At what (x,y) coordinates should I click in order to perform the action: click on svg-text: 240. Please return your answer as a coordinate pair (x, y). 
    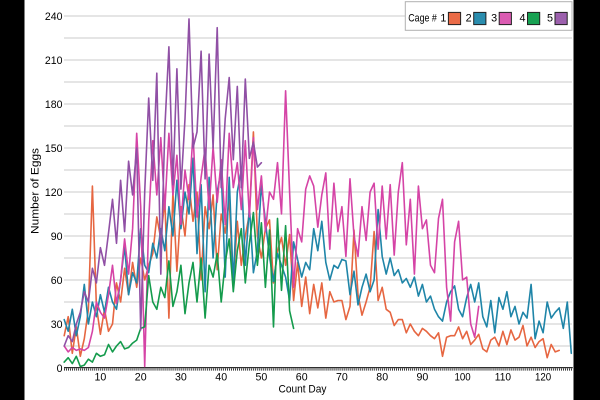
    Looking at the image, I should click on (54, 17).